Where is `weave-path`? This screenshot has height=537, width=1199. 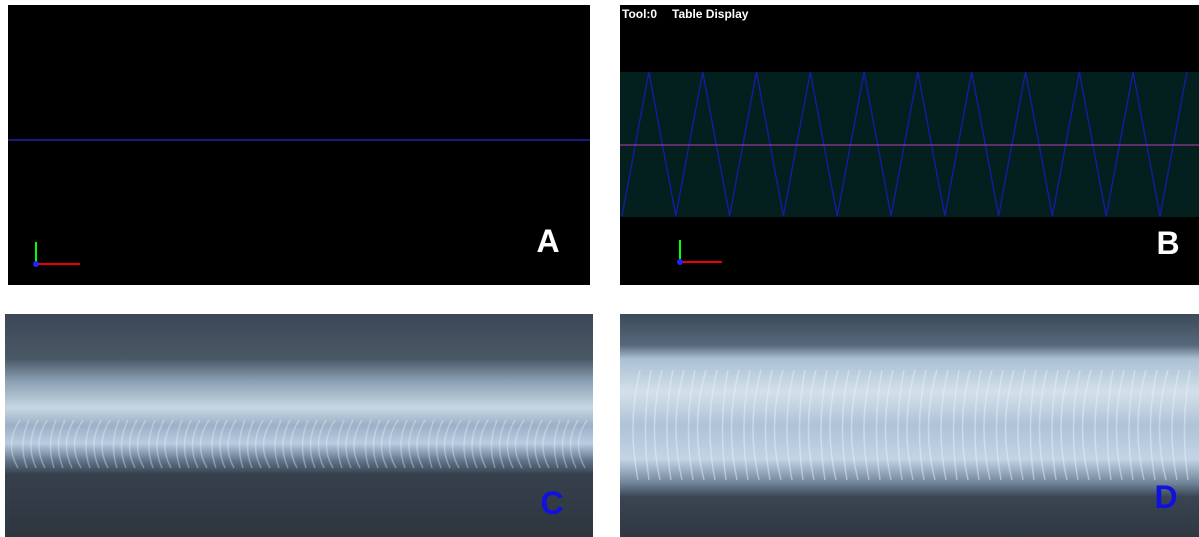 weave-path is located at coordinates (904, 144).